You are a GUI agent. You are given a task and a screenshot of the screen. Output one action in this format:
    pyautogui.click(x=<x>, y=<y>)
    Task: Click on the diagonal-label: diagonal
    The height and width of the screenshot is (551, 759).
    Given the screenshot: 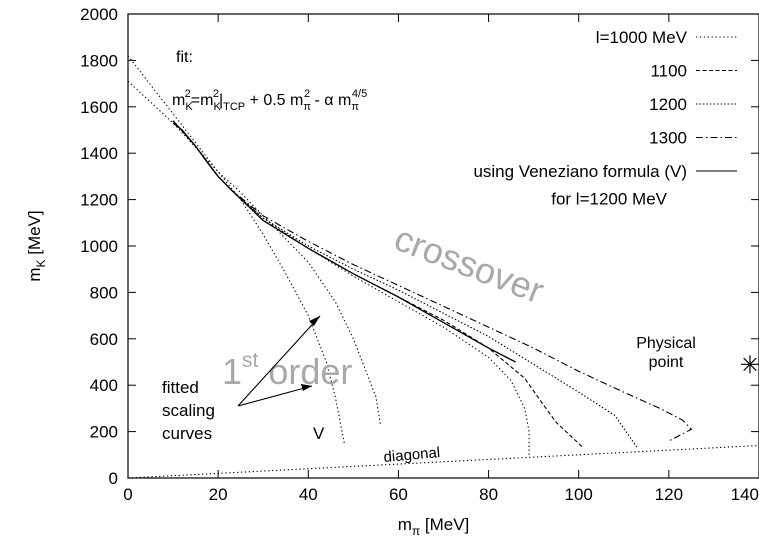 What is the action you would take?
    pyautogui.click(x=412, y=455)
    